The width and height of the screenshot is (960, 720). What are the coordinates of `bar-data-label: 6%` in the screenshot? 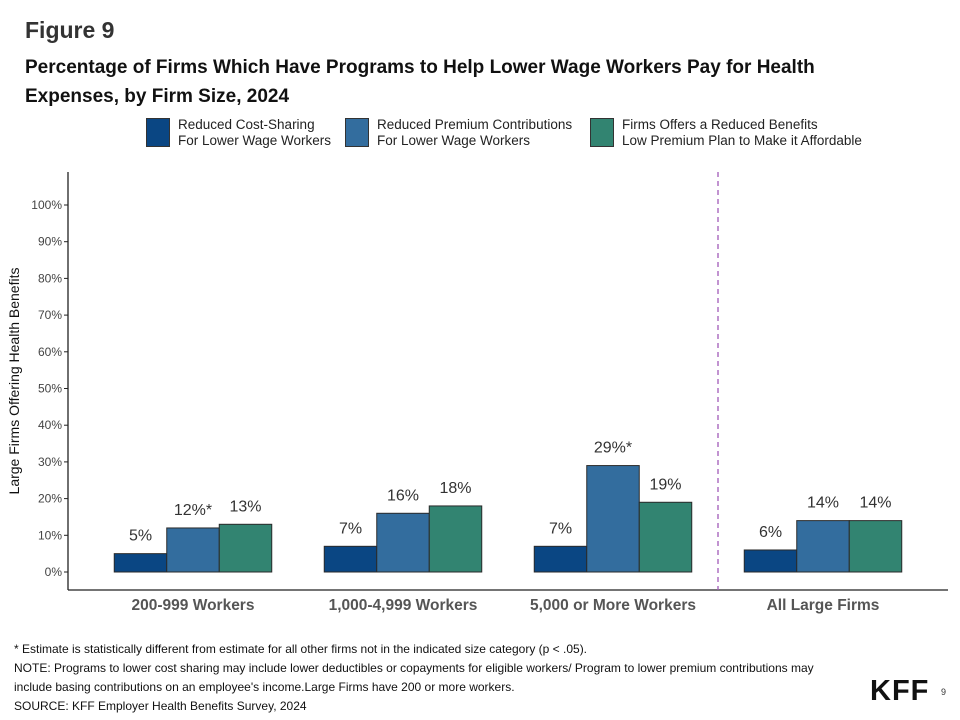 It's located at (770, 532).